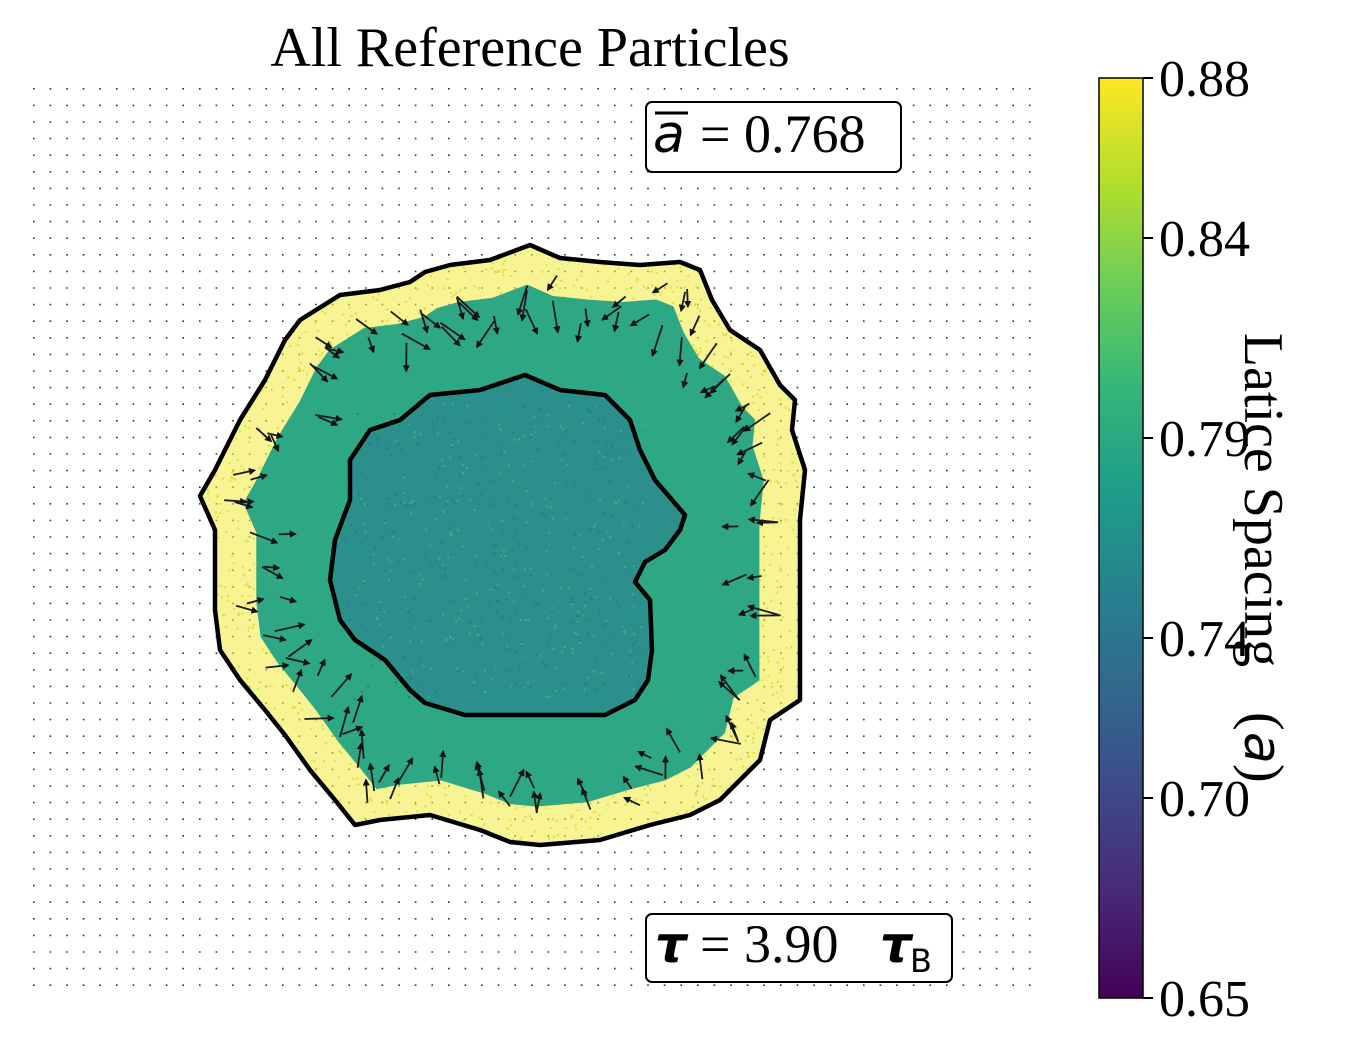 This screenshot has height=1050, width=1350. What do you see at coordinates (1204, 799) in the screenshot?
I see `colorbar-tick-label: 0.70` at bounding box center [1204, 799].